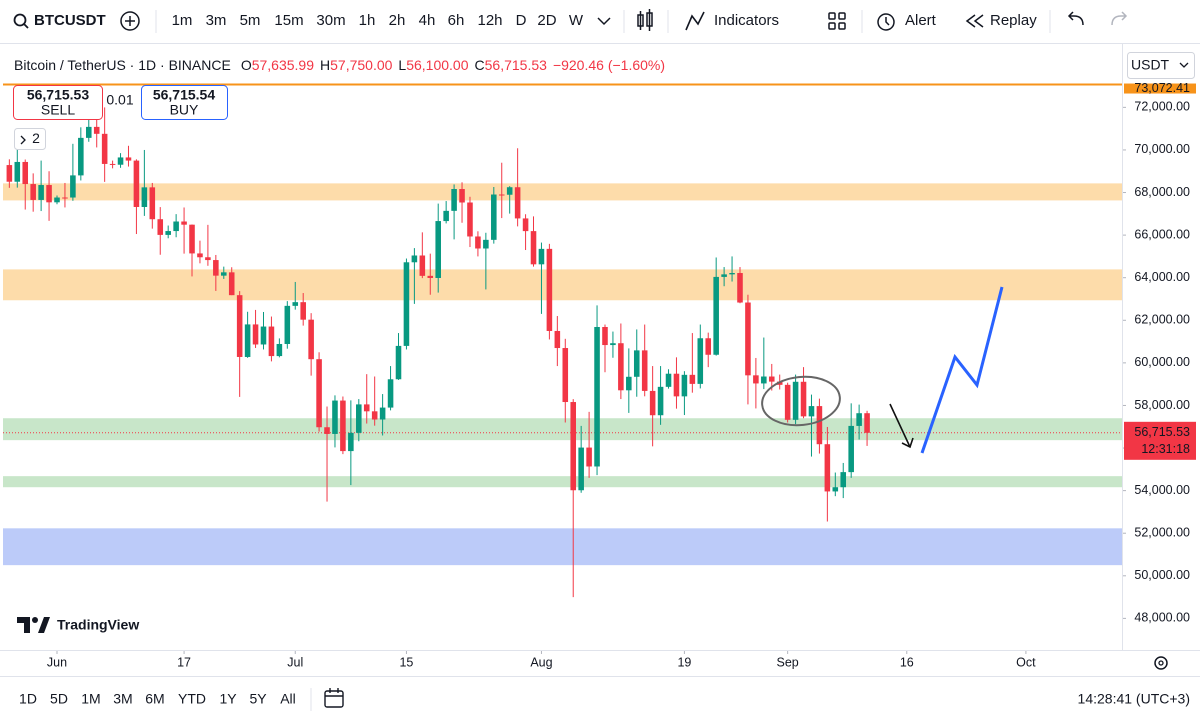 The width and height of the screenshot is (1200, 723). What do you see at coordinates (36, 138) in the screenshot?
I see `indicator-count: 2` at bounding box center [36, 138].